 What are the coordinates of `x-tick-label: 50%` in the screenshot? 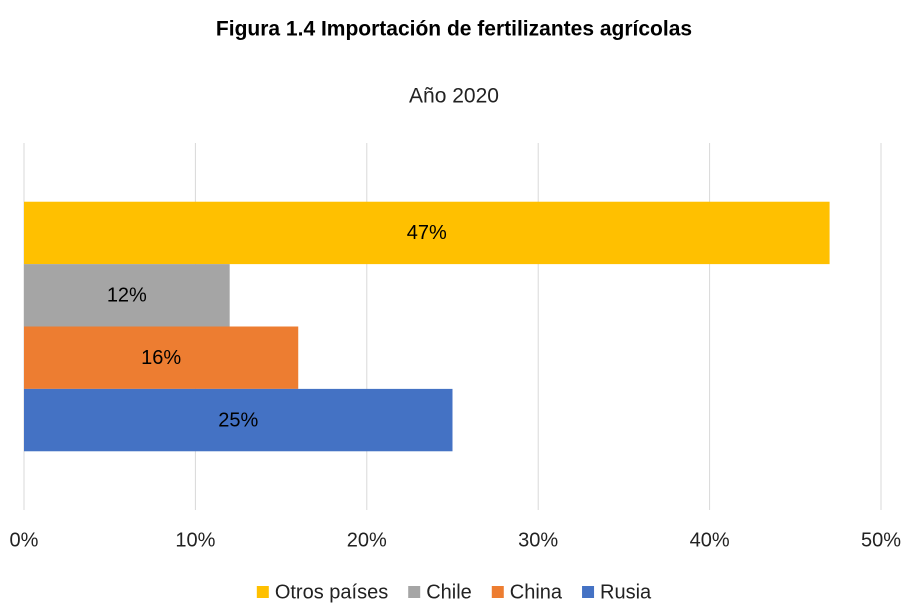 It's located at (881, 540).